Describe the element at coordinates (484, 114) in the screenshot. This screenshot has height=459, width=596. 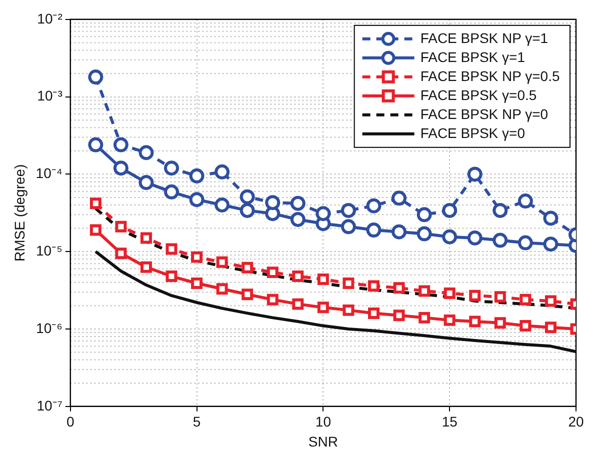
I see `legend-label: FACE BPSK NP γ=0` at that location.